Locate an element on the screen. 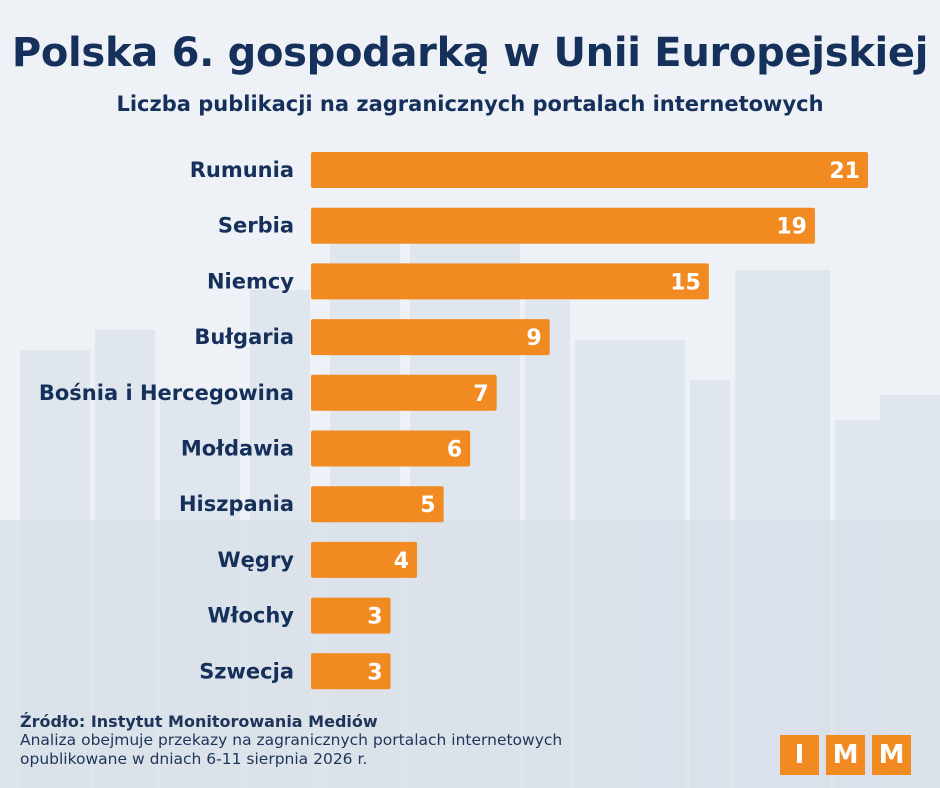 The height and width of the screenshot is (788, 940). value-label: 15 is located at coordinates (685, 282).